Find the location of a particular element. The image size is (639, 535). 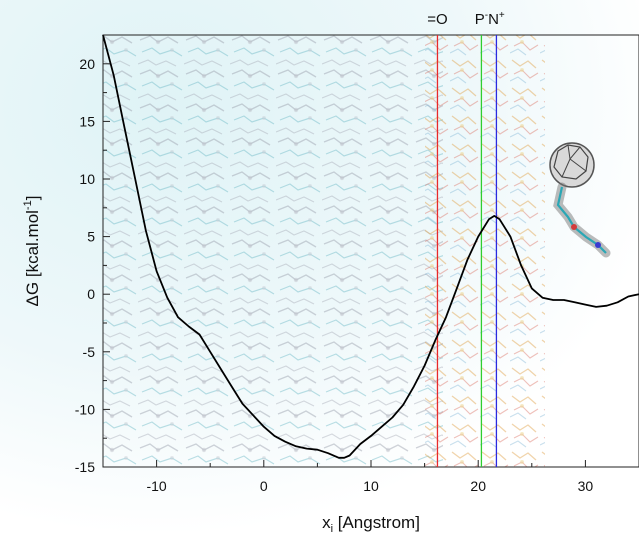

x-tick-label: 10 is located at coordinates (371, 486).